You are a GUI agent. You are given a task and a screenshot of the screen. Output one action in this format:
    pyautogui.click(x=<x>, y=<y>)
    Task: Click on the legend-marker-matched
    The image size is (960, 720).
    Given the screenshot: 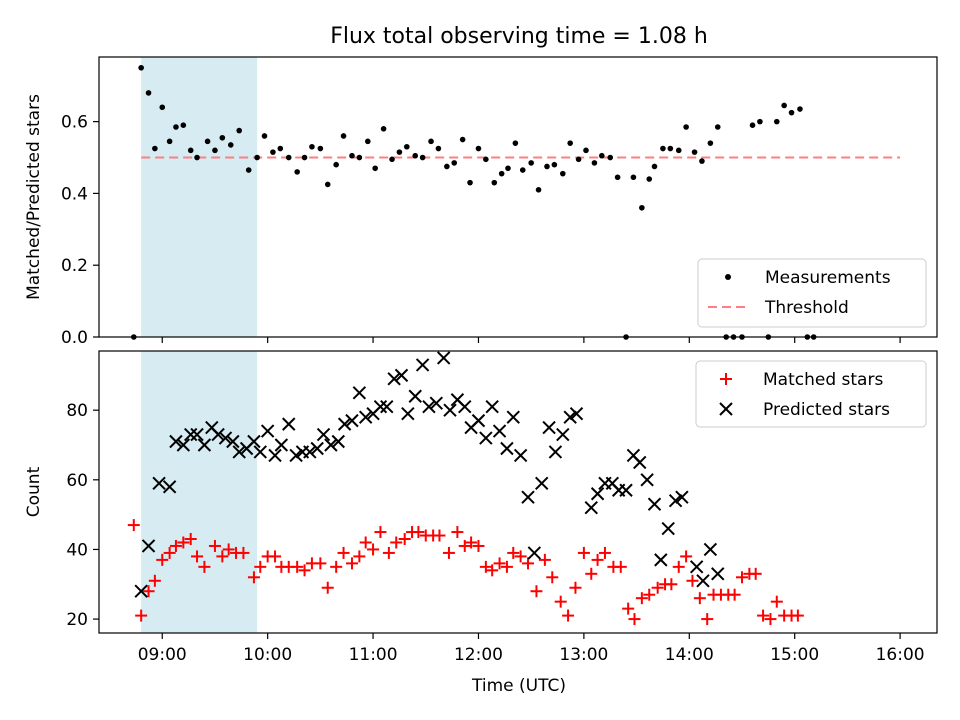 What is the action you would take?
    pyautogui.click(x=726, y=379)
    